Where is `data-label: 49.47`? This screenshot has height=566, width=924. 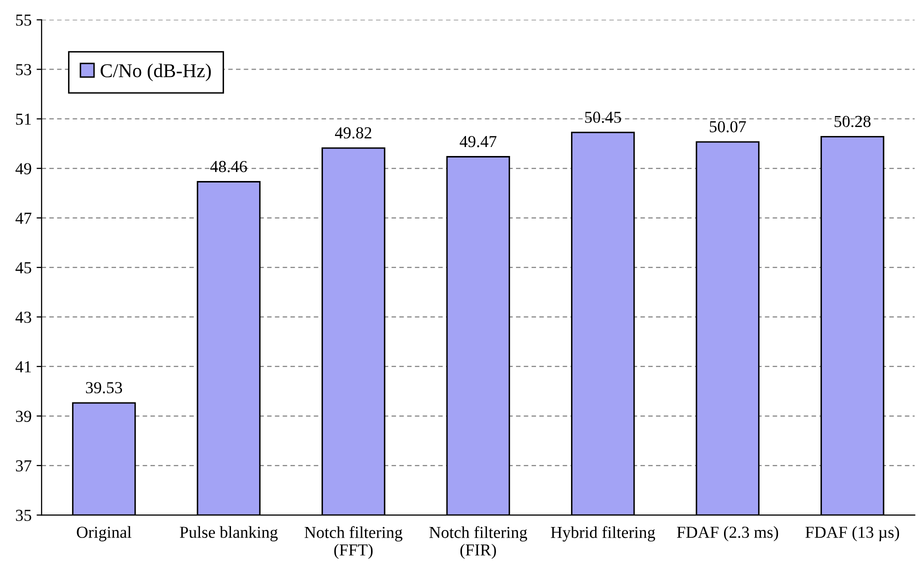
data-label: 49.47 is located at coordinates (478, 142).